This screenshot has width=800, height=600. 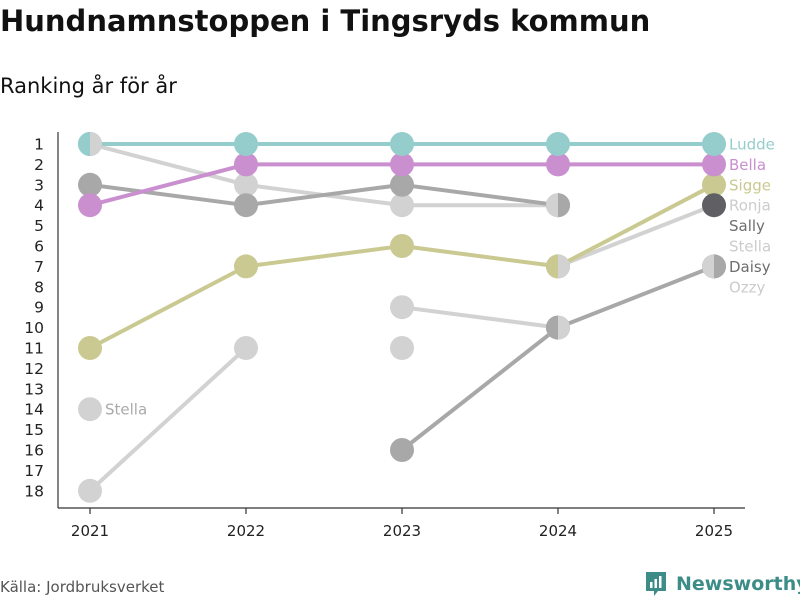 What do you see at coordinates (39, 165) in the screenshot?
I see `y-tick-label: 2` at bounding box center [39, 165].